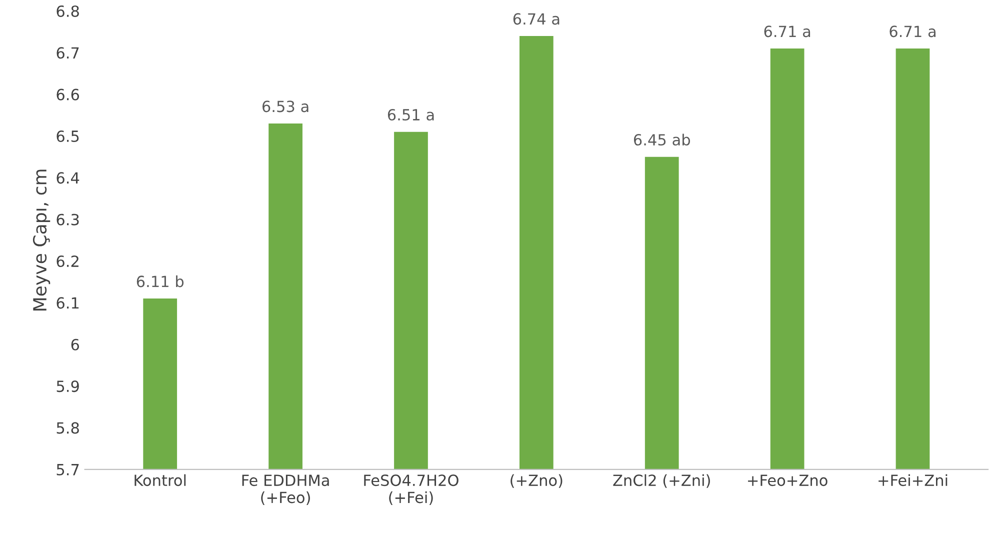 The width and height of the screenshot is (998, 549). What do you see at coordinates (67, 136) in the screenshot?
I see `y-tick-label: 6.5` at bounding box center [67, 136].